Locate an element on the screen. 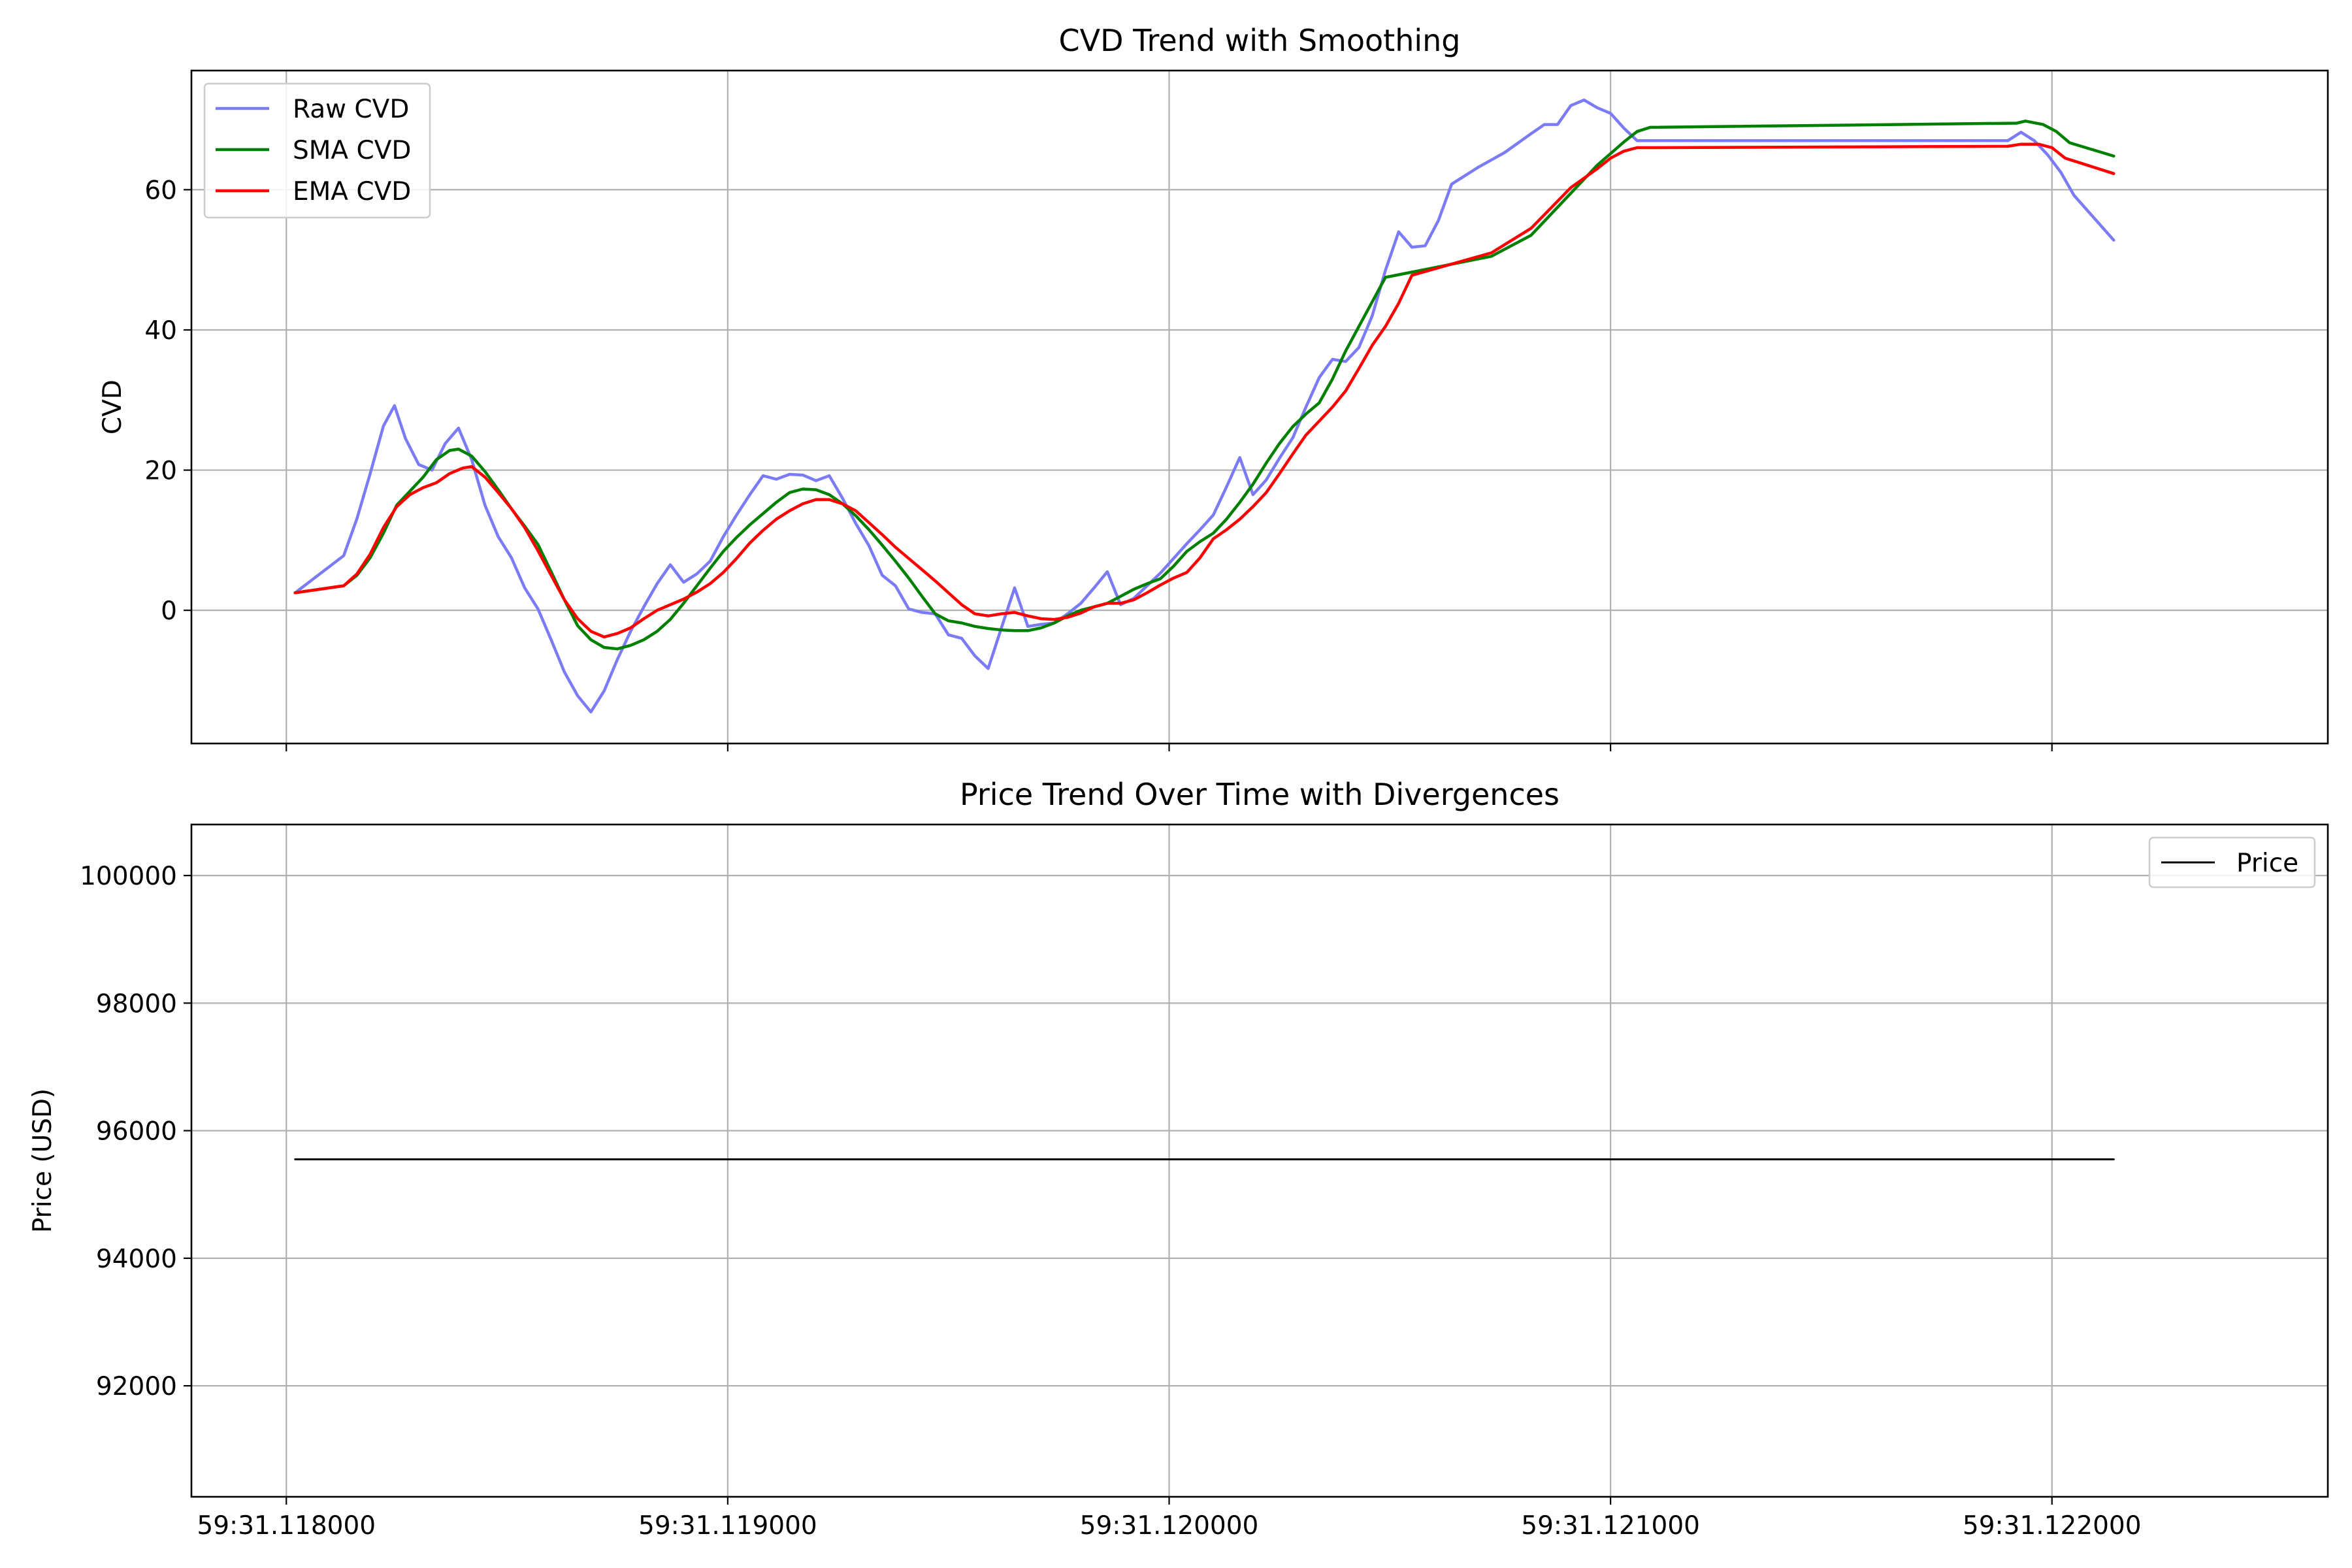 This screenshot has width=2352, height=1568. price-x-tick-label: 59:31.122000 is located at coordinates (2052, 1526).